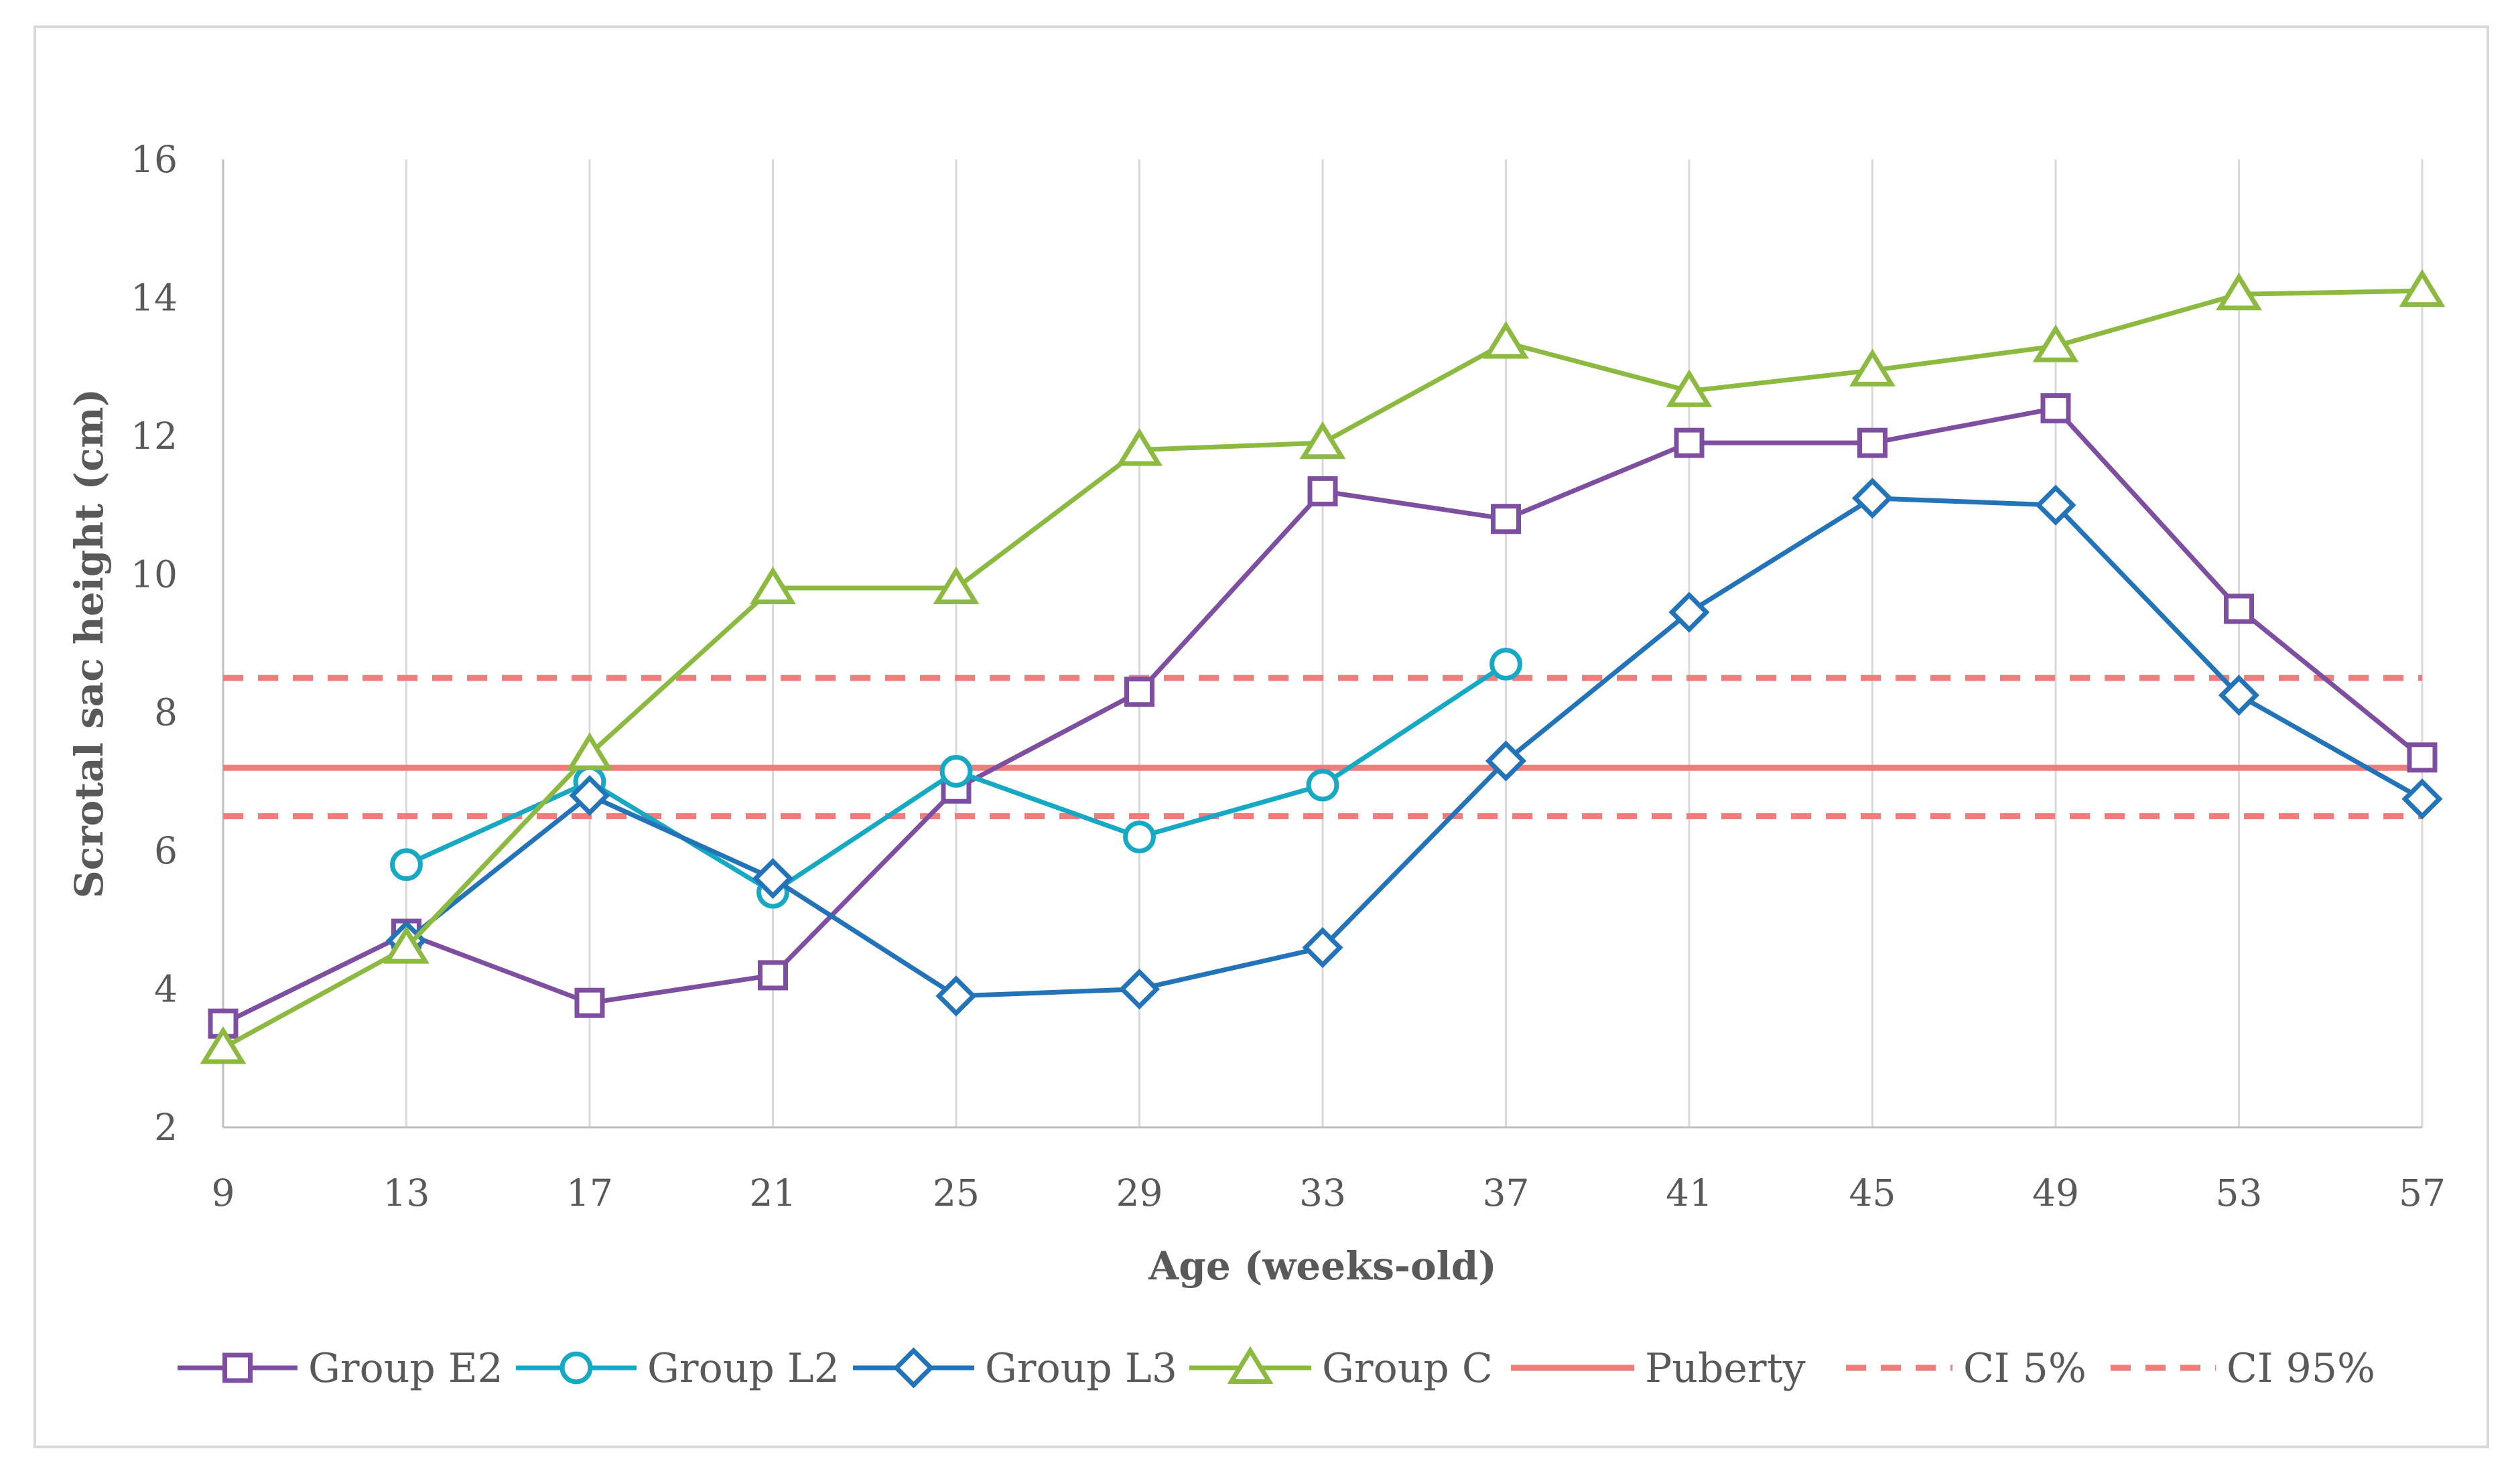 This screenshot has height=1475, width=2520. Describe the element at coordinates (154, 643) in the screenshot. I see `y-axis-ticks: 2 4 6 8 10 12 14 16` at that location.